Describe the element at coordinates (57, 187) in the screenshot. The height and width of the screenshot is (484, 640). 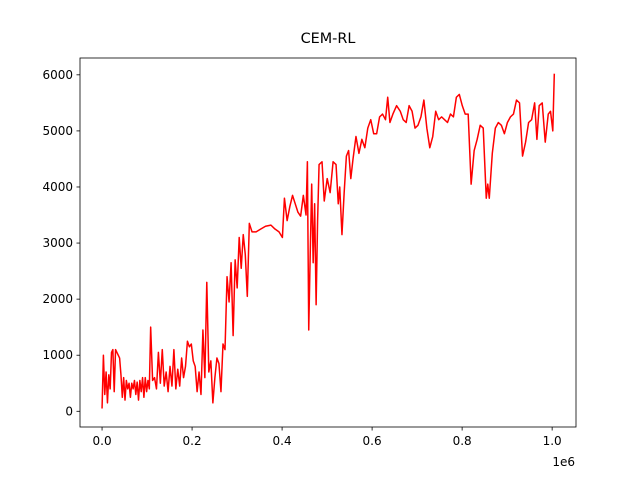
I see `y-tick-label: 4000` at that location.